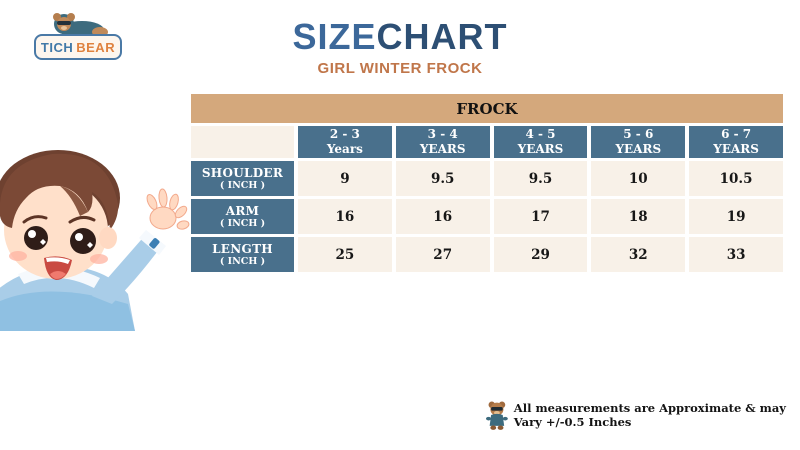 This screenshot has width=800, height=450. What do you see at coordinates (57, 47) in the screenshot?
I see `logo-text-tich: TICH` at bounding box center [57, 47].